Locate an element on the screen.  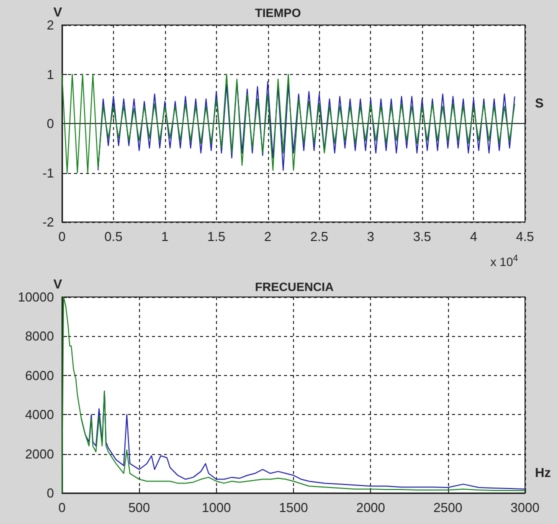
y-tick-label: 2 is located at coordinates (50, 25).